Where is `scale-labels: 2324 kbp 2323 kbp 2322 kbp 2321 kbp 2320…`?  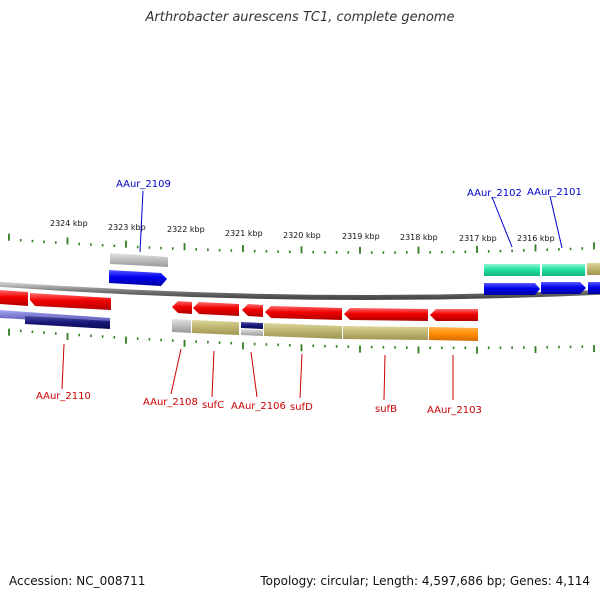
scale-labels: 2324 kbp 2323 kbp 2322 kbp 2321 kbp 2320… is located at coordinates (302, 231).